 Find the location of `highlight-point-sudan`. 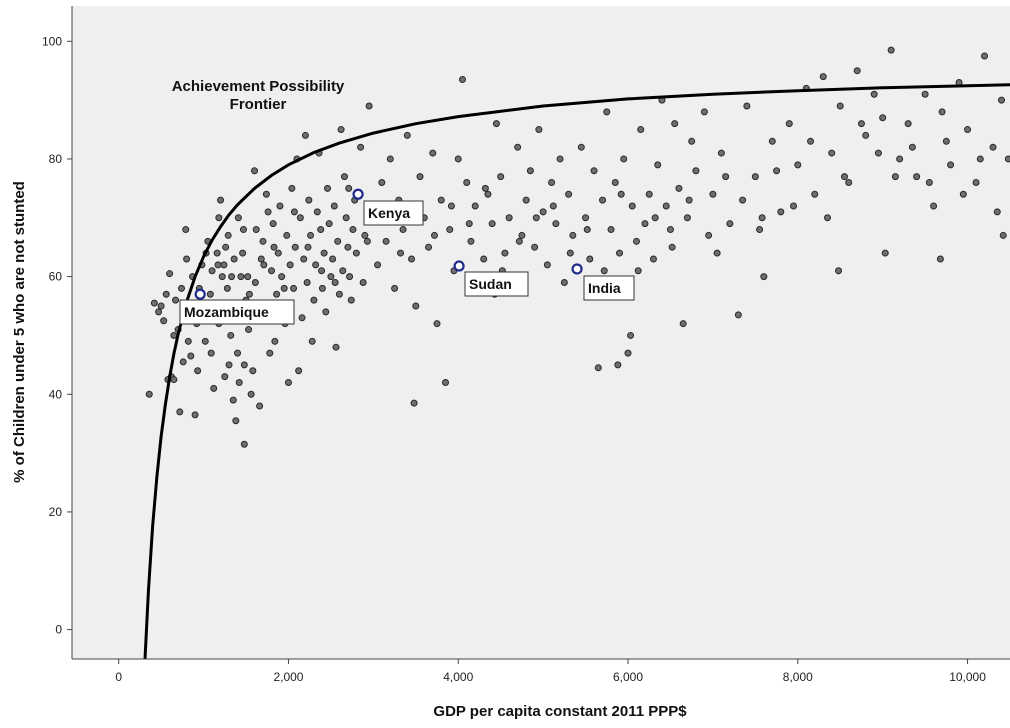

highlight-point-sudan is located at coordinates (459, 266).